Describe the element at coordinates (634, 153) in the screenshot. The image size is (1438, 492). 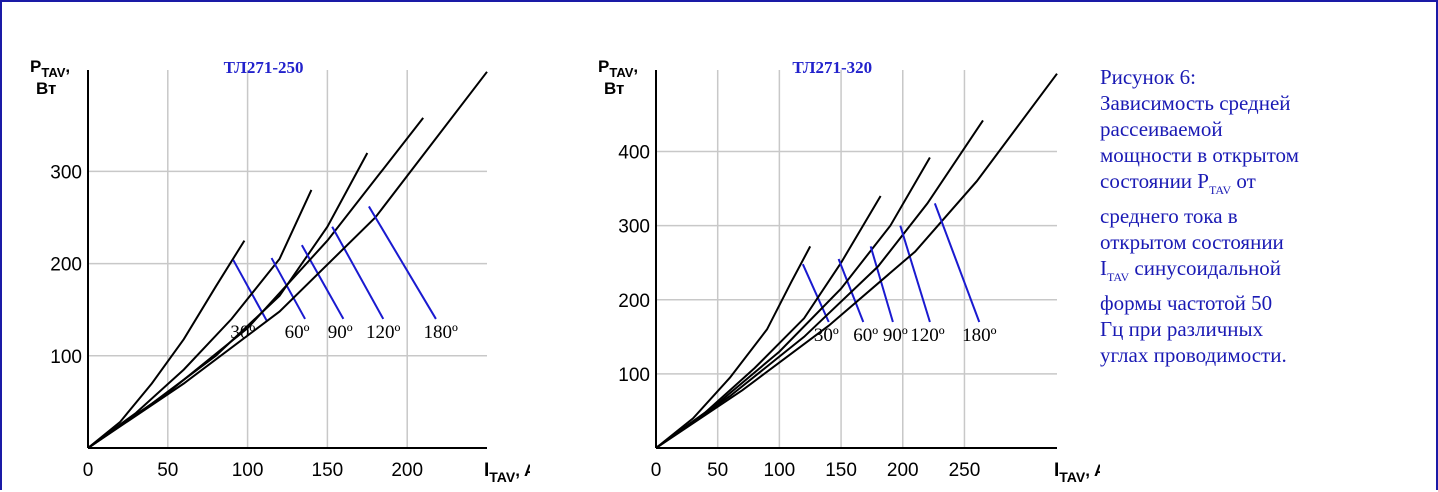
I see `y-tick-label: 400` at that location.